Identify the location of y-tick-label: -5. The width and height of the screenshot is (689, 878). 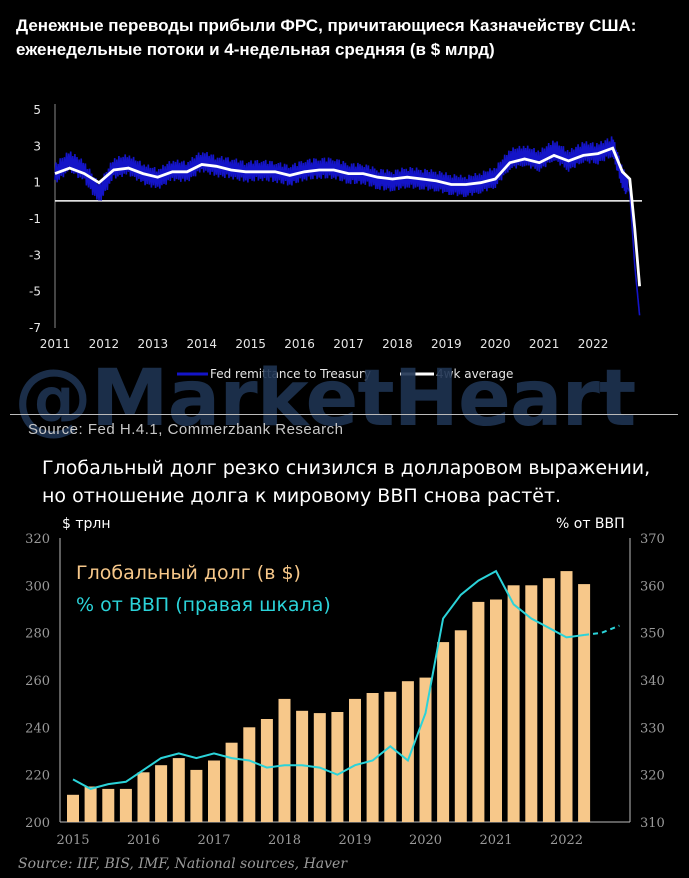
(35, 292).